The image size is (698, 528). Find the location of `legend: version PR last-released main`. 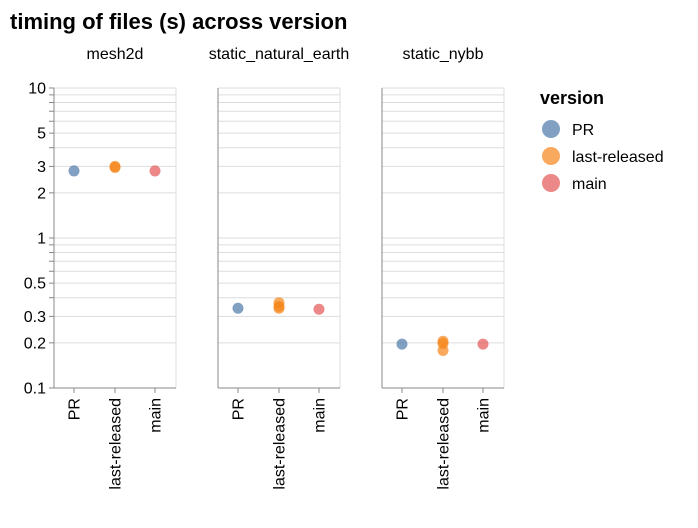

legend: version PR last-released main is located at coordinates (602, 140).